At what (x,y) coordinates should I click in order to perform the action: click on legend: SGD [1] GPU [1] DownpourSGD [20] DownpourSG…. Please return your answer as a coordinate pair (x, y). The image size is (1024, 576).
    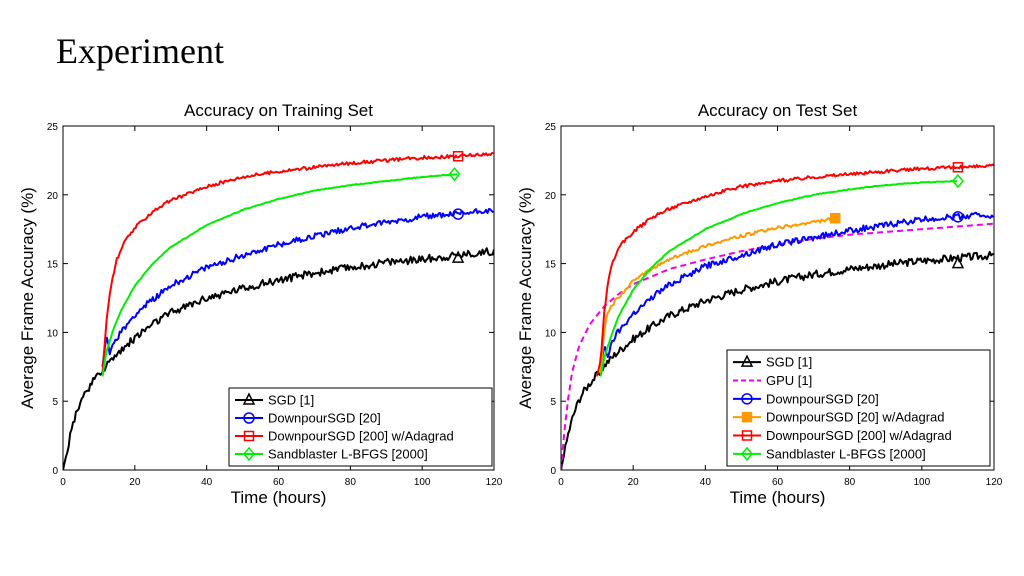
    Looking at the image, I should click on (858, 408).